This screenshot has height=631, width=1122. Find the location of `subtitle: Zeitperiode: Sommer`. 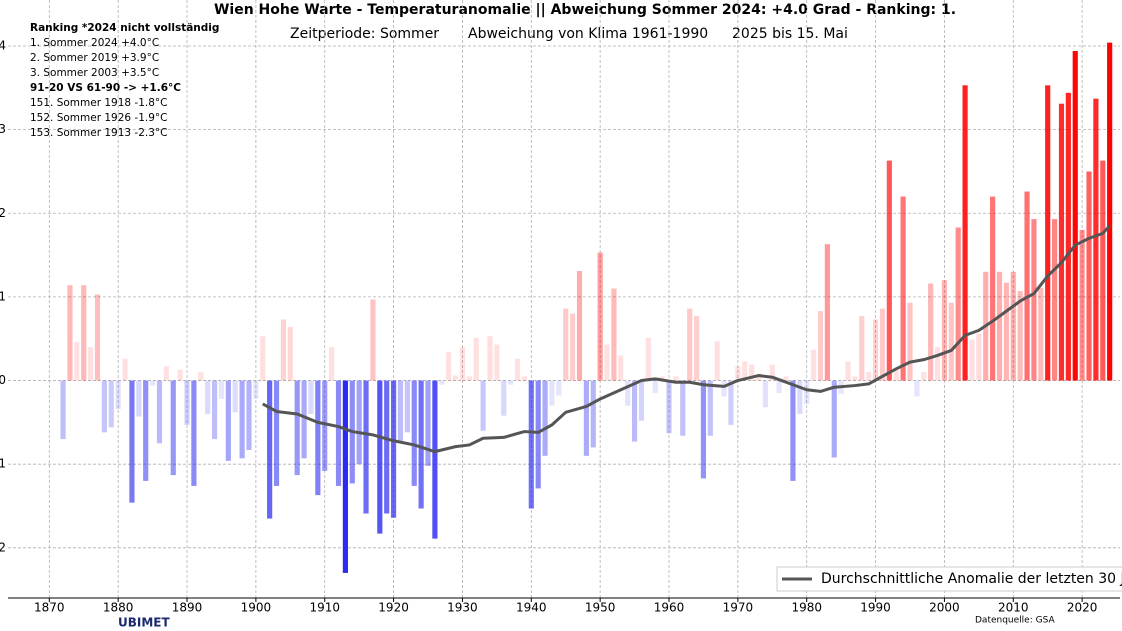

subtitle: Zeitperiode: Sommer is located at coordinates (364, 34).